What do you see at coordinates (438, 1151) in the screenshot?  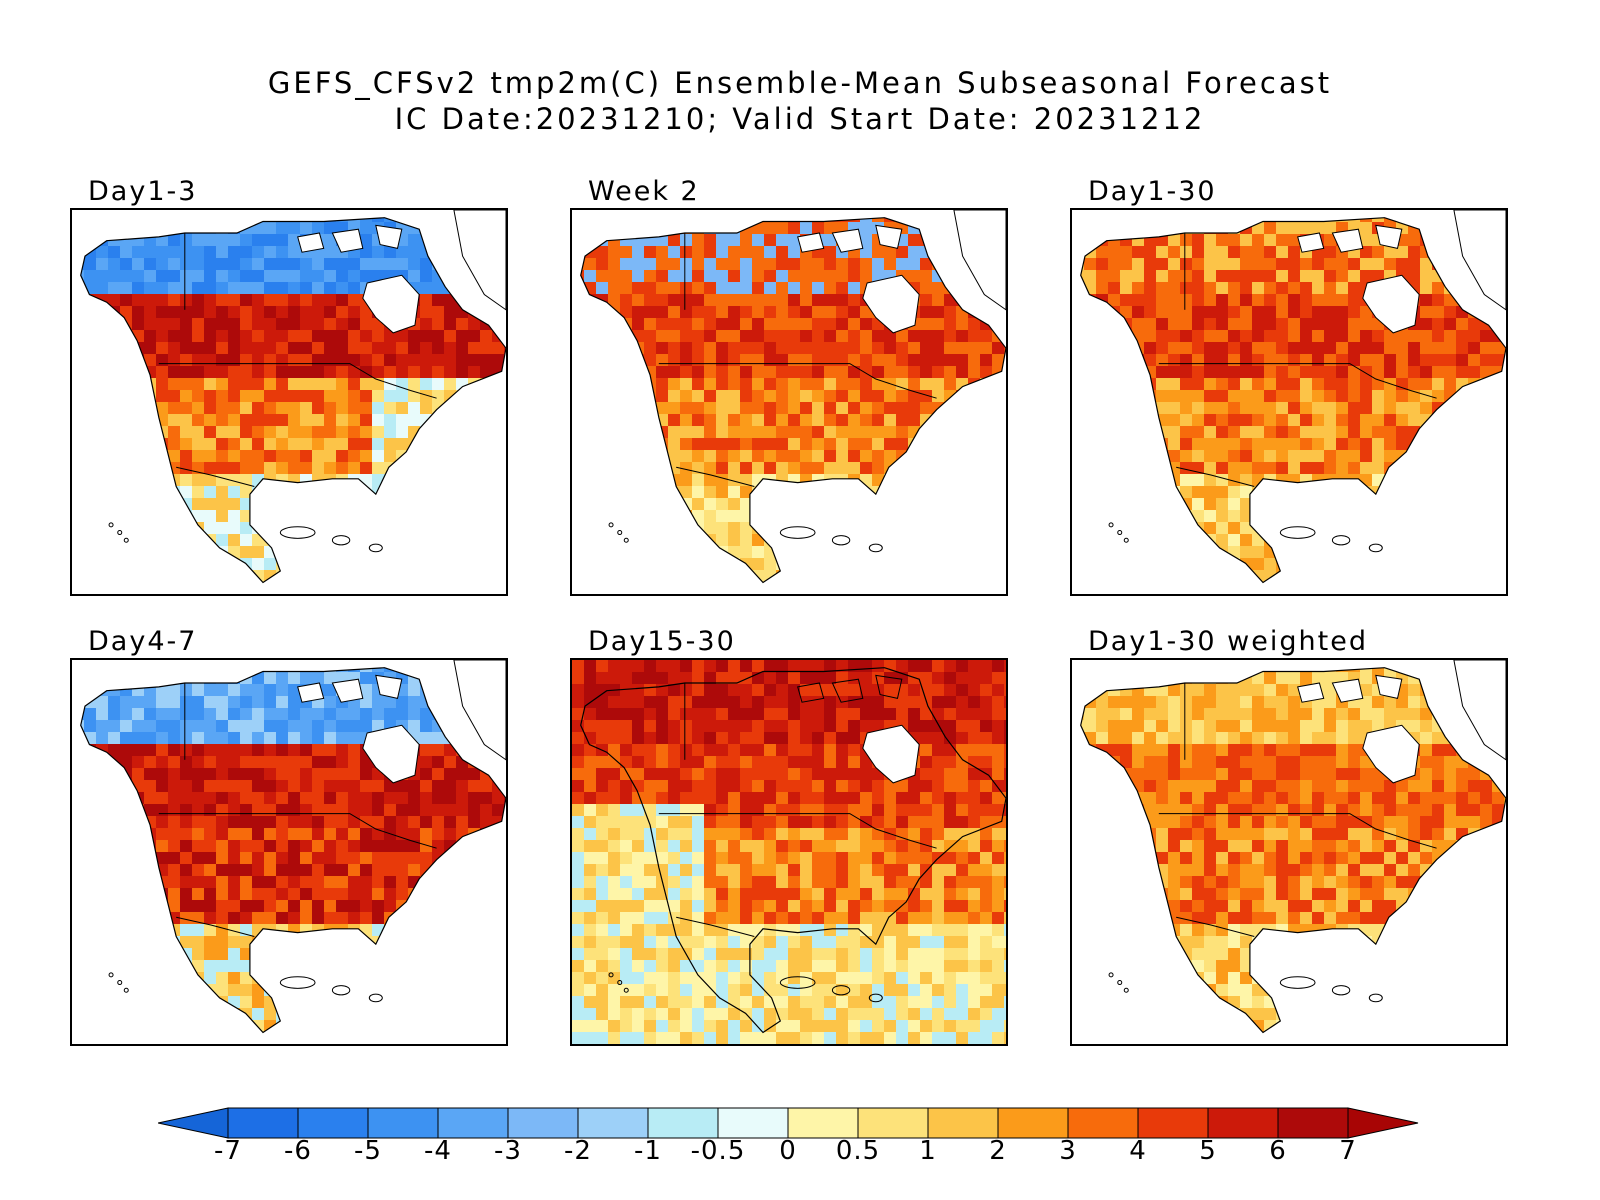 I see `colorbar-tick-label: -4` at bounding box center [438, 1151].